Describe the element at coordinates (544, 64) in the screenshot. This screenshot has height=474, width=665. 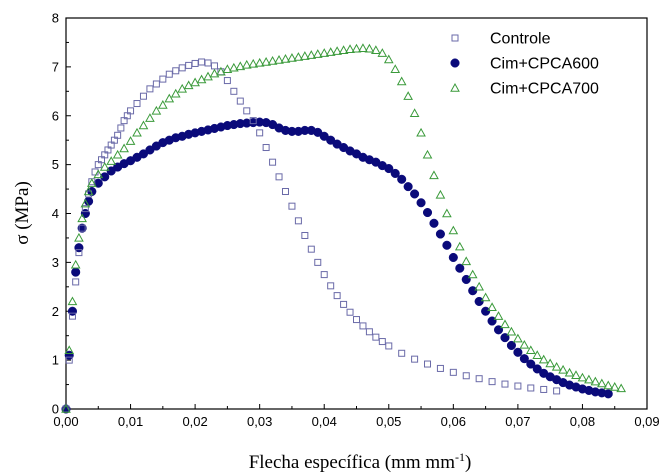
I see `legend-label: Cim+CPCA600` at that location.